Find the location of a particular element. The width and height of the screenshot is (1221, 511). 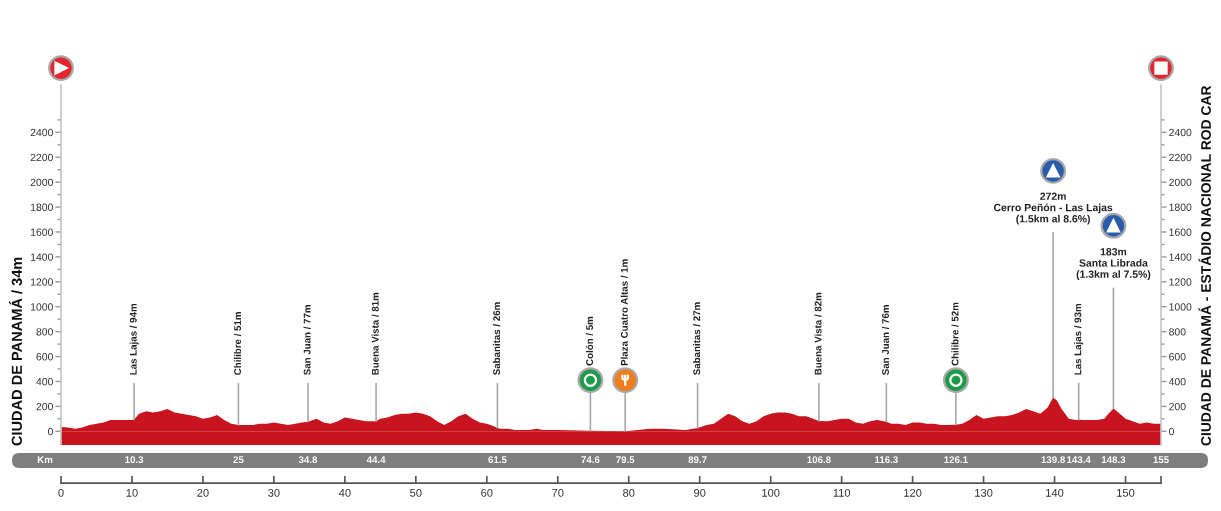

x2-tick-label: 34.8 is located at coordinates (308, 460).